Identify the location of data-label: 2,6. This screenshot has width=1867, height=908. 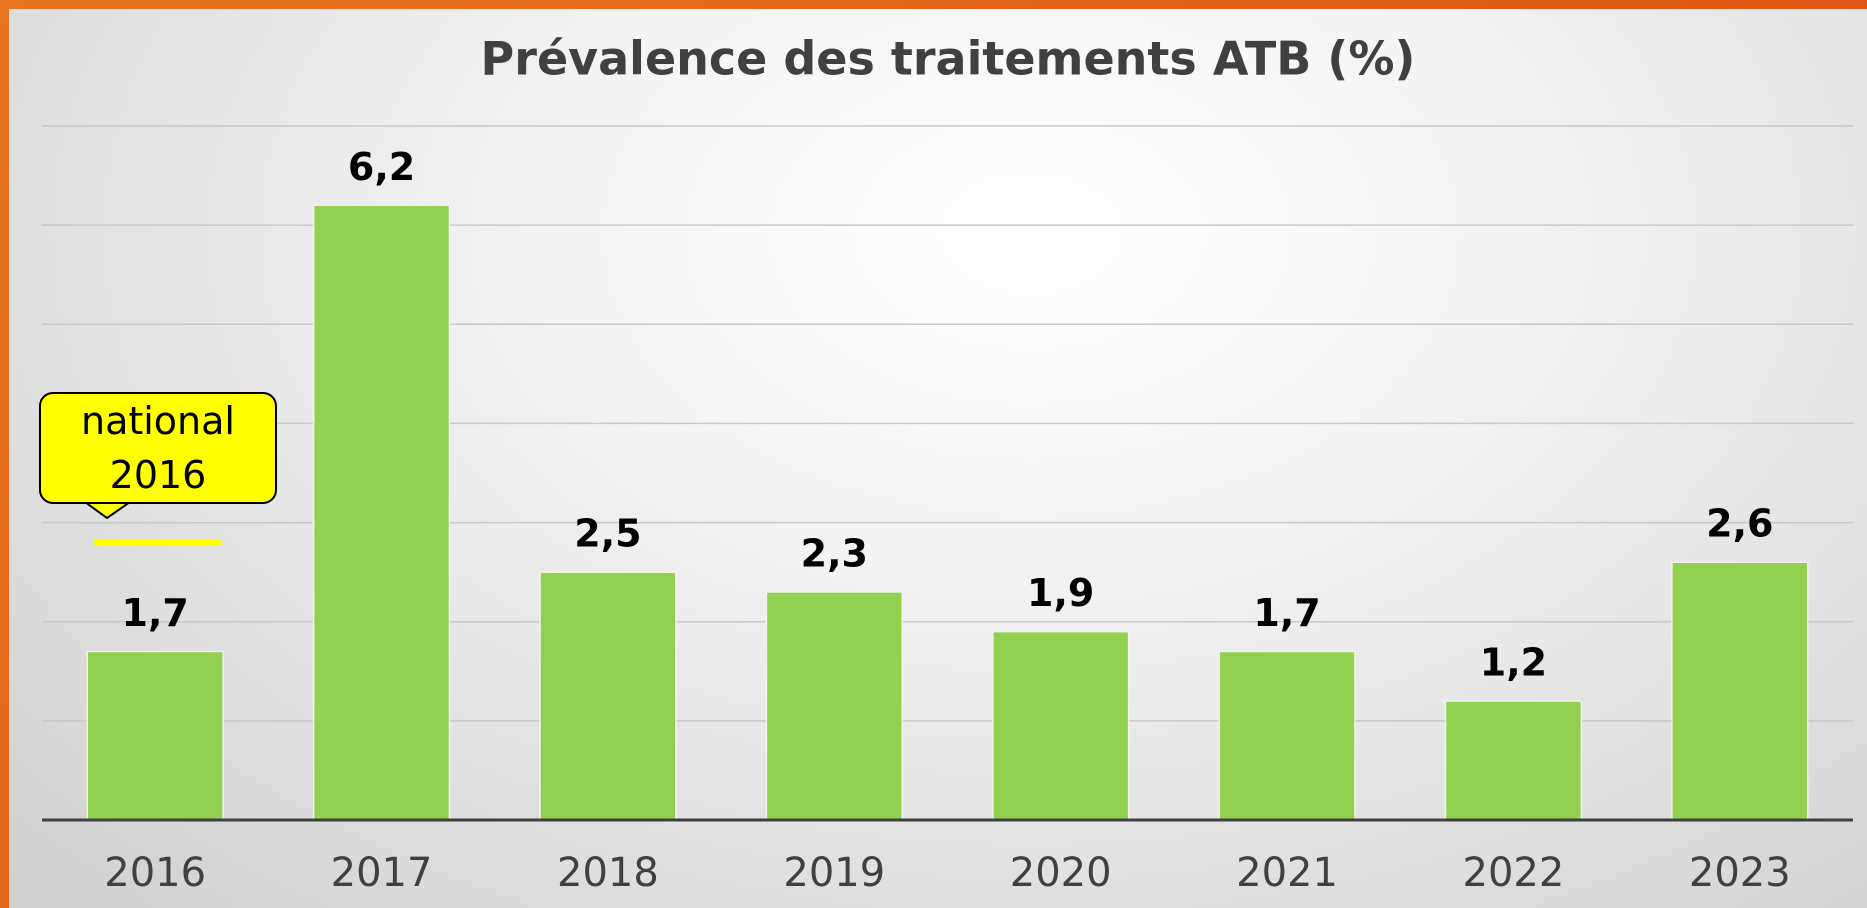
(1739, 524).